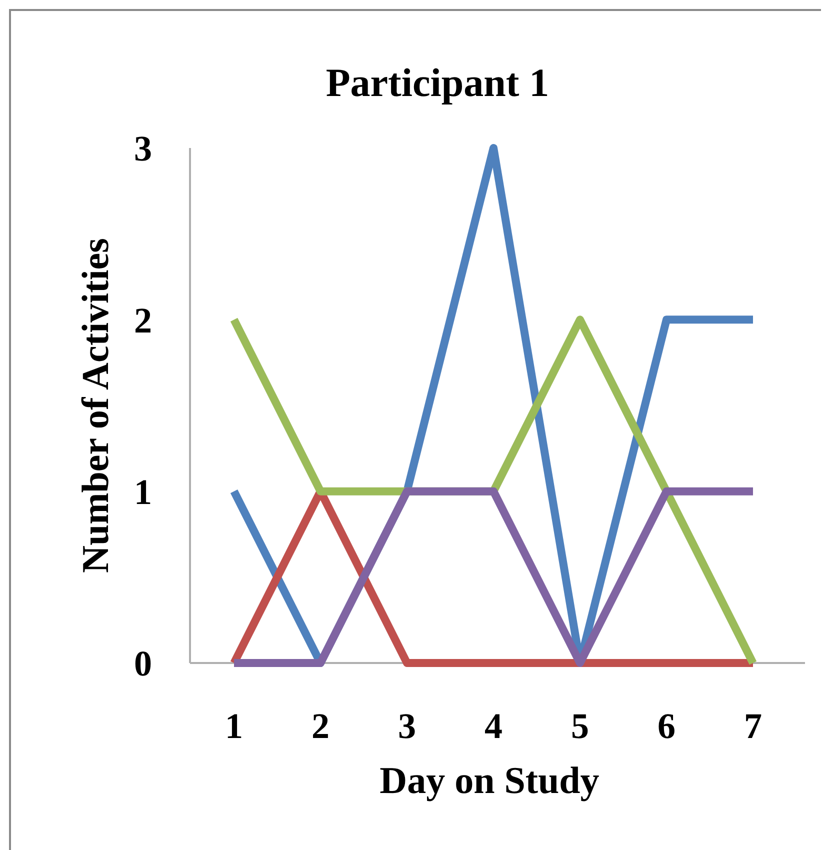 This screenshot has width=829, height=850. What do you see at coordinates (234, 726) in the screenshot?
I see `x-tick-label: 1` at bounding box center [234, 726].